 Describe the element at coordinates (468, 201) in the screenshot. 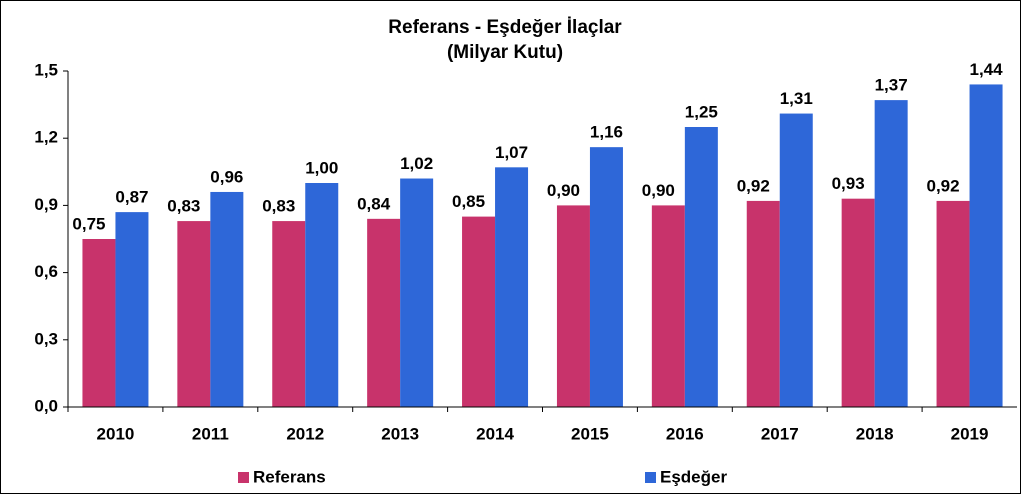

I see `data-label: 0,85` at that location.